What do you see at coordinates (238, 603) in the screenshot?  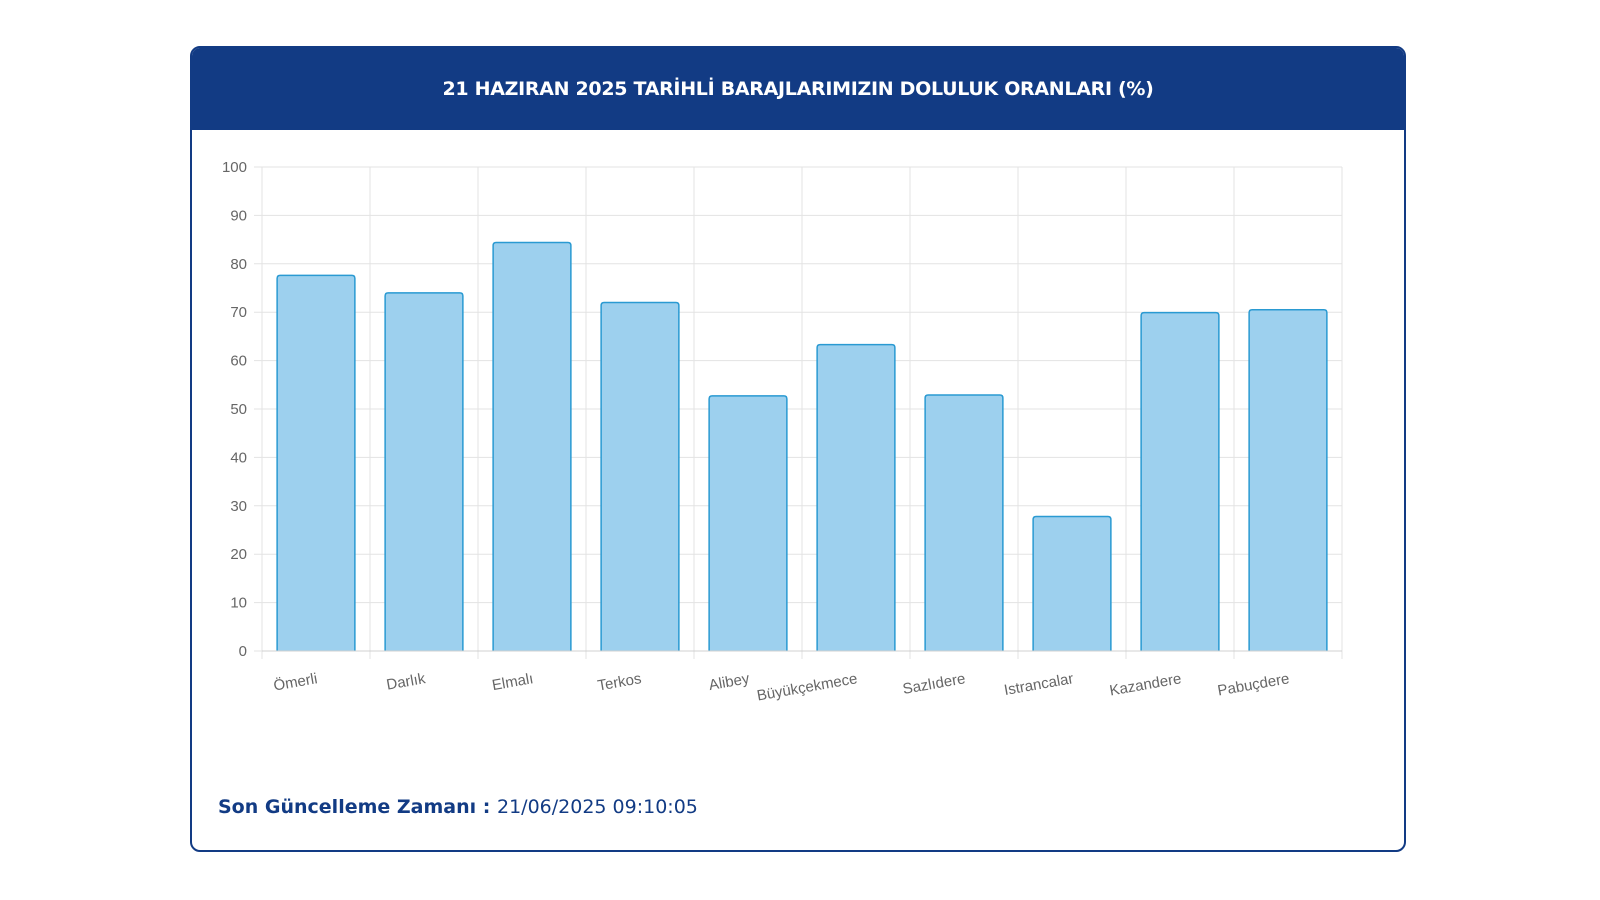 I see `y-tick-label: 10` at bounding box center [238, 603].